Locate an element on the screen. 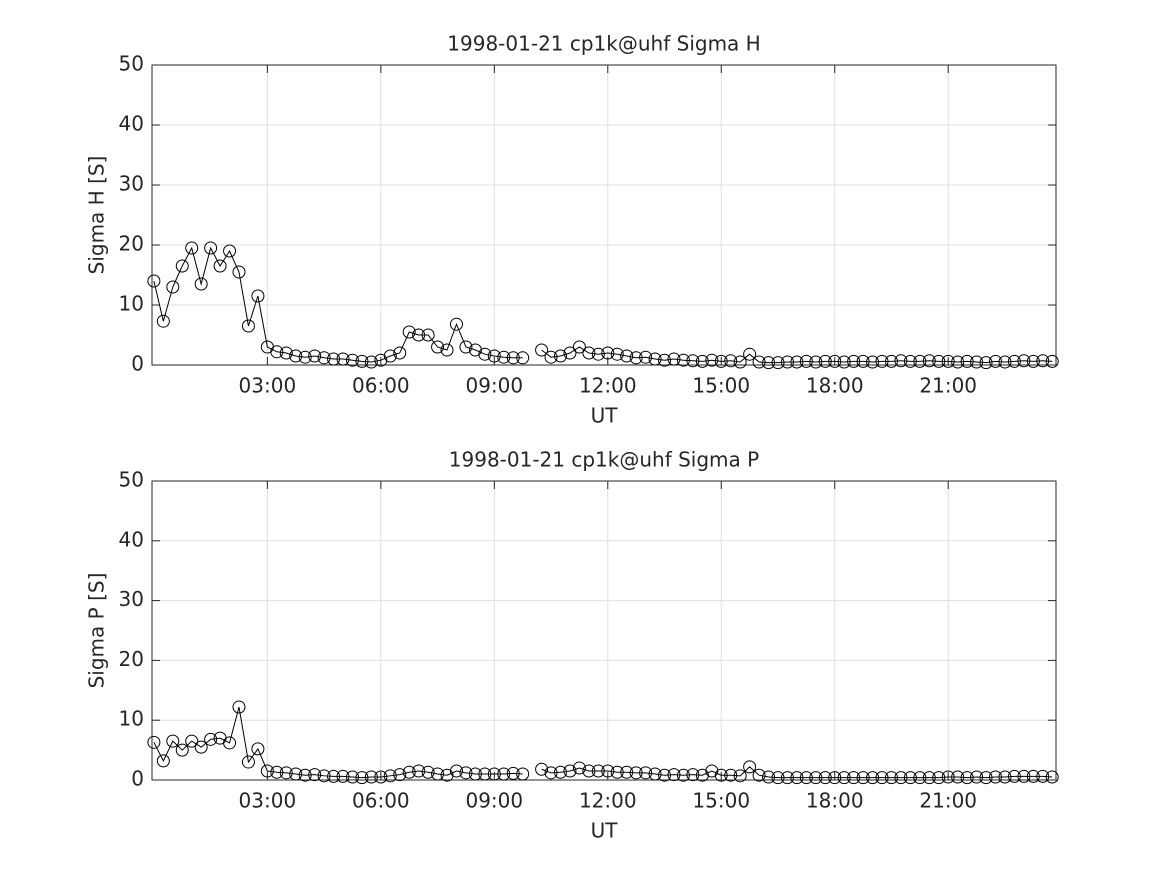 The width and height of the screenshot is (1167, 875). y-tick-label: 0 is located at coordinates (137, 779).